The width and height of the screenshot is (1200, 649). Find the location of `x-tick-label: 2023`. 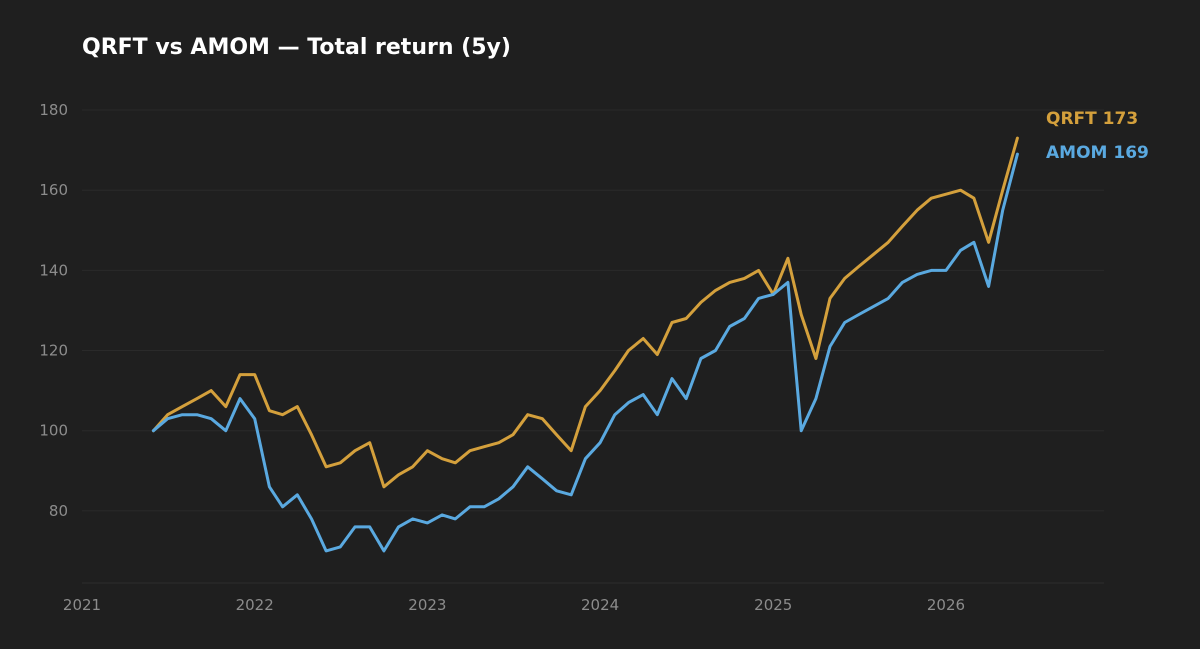

x-tick-label: 2023 is located at coordinates (427, 605).